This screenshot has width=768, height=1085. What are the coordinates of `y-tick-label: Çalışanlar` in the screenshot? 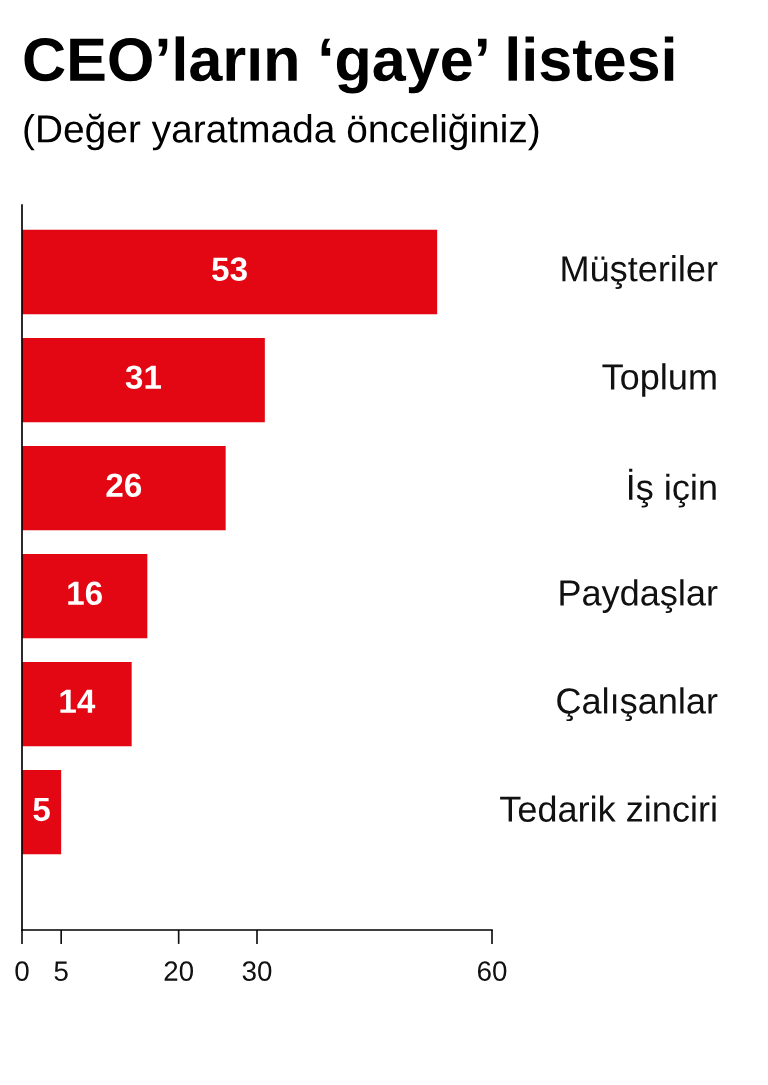 It's located at (637, 704).